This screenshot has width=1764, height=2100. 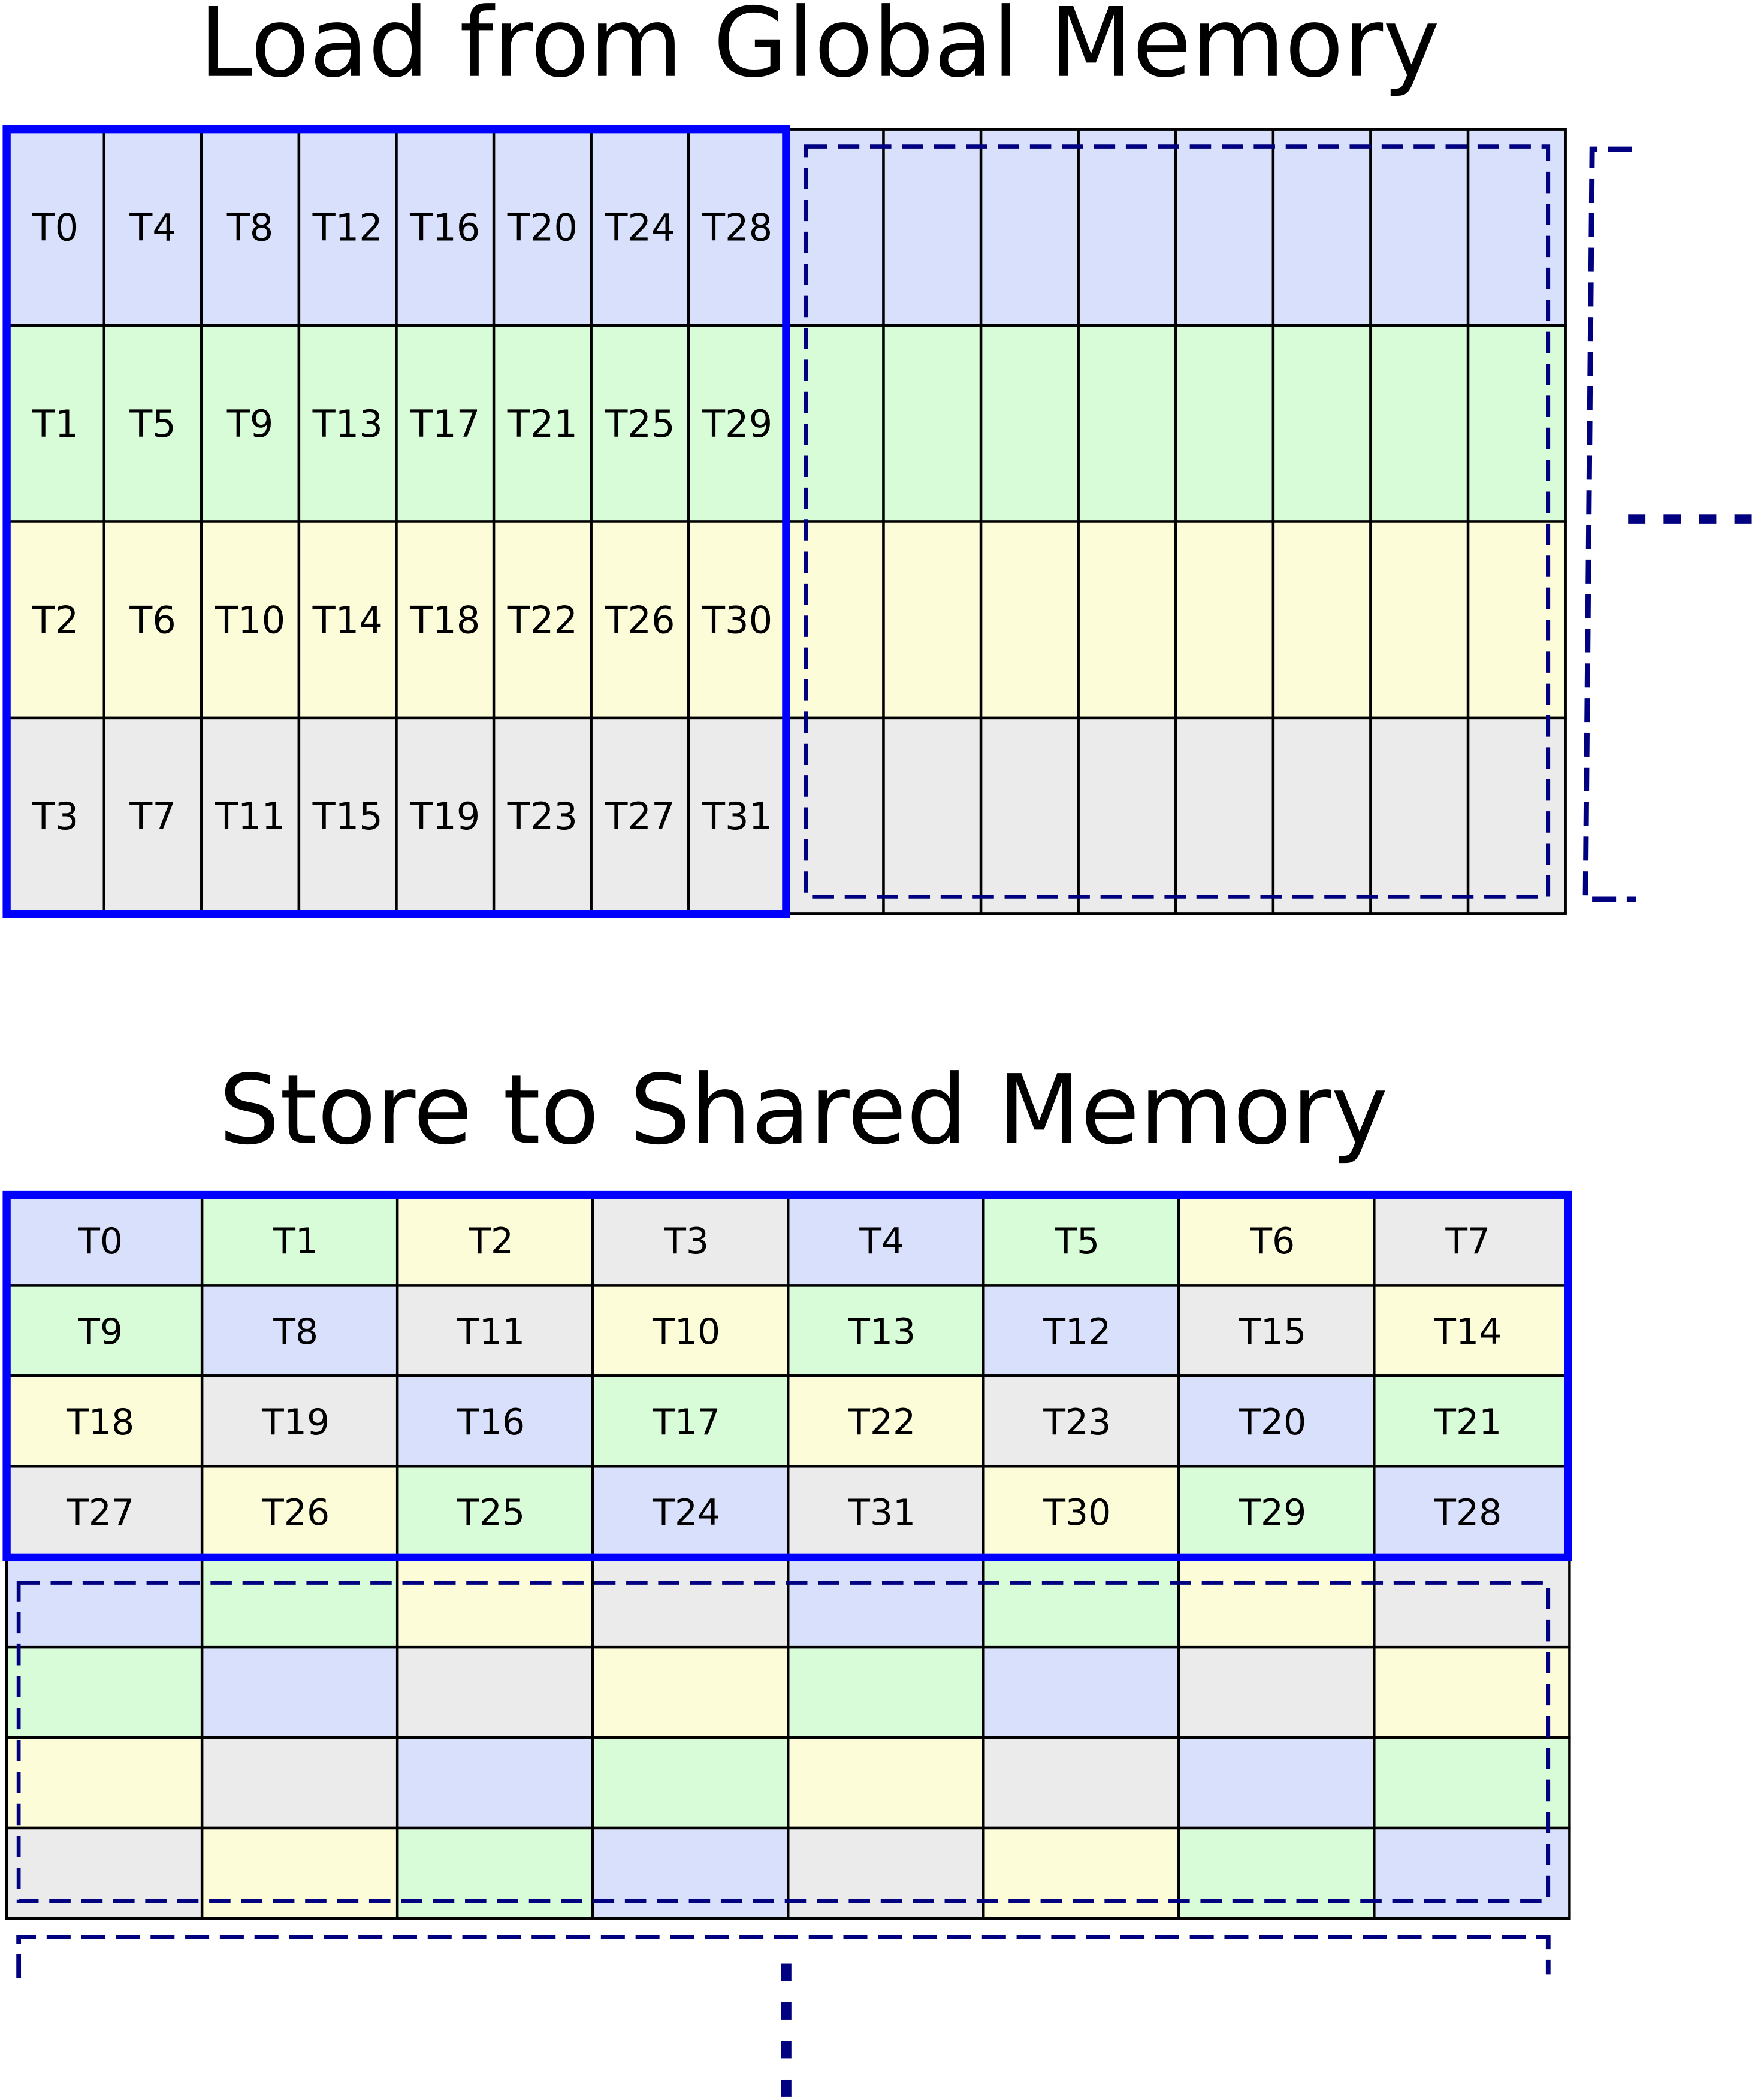 What do you see at coordinates (820, 50) in the screenshot?
I see `load-title: Load from Global Memory` at bounding box center [820, 50].